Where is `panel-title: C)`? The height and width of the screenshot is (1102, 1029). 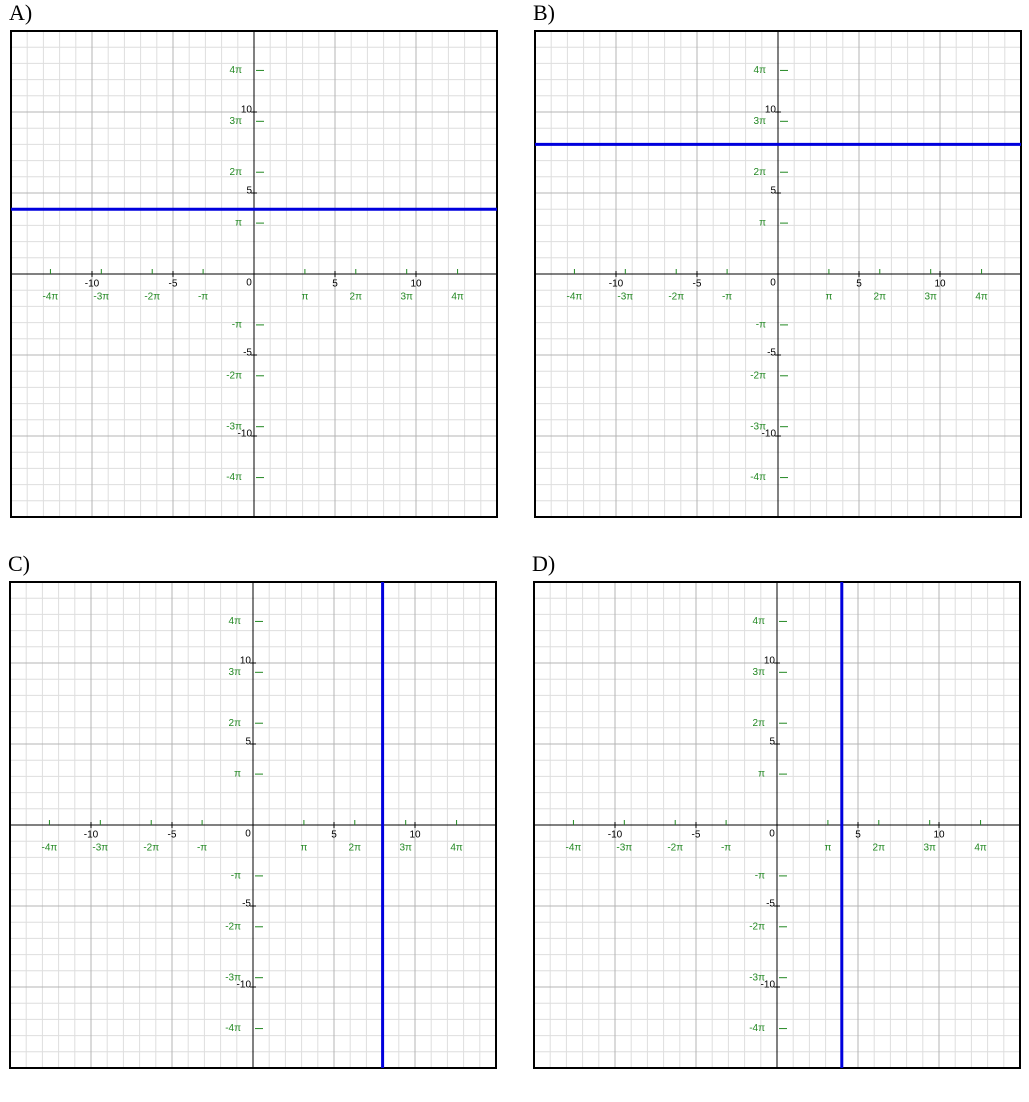 panel-title: C) is located at coordinates (19, 563).